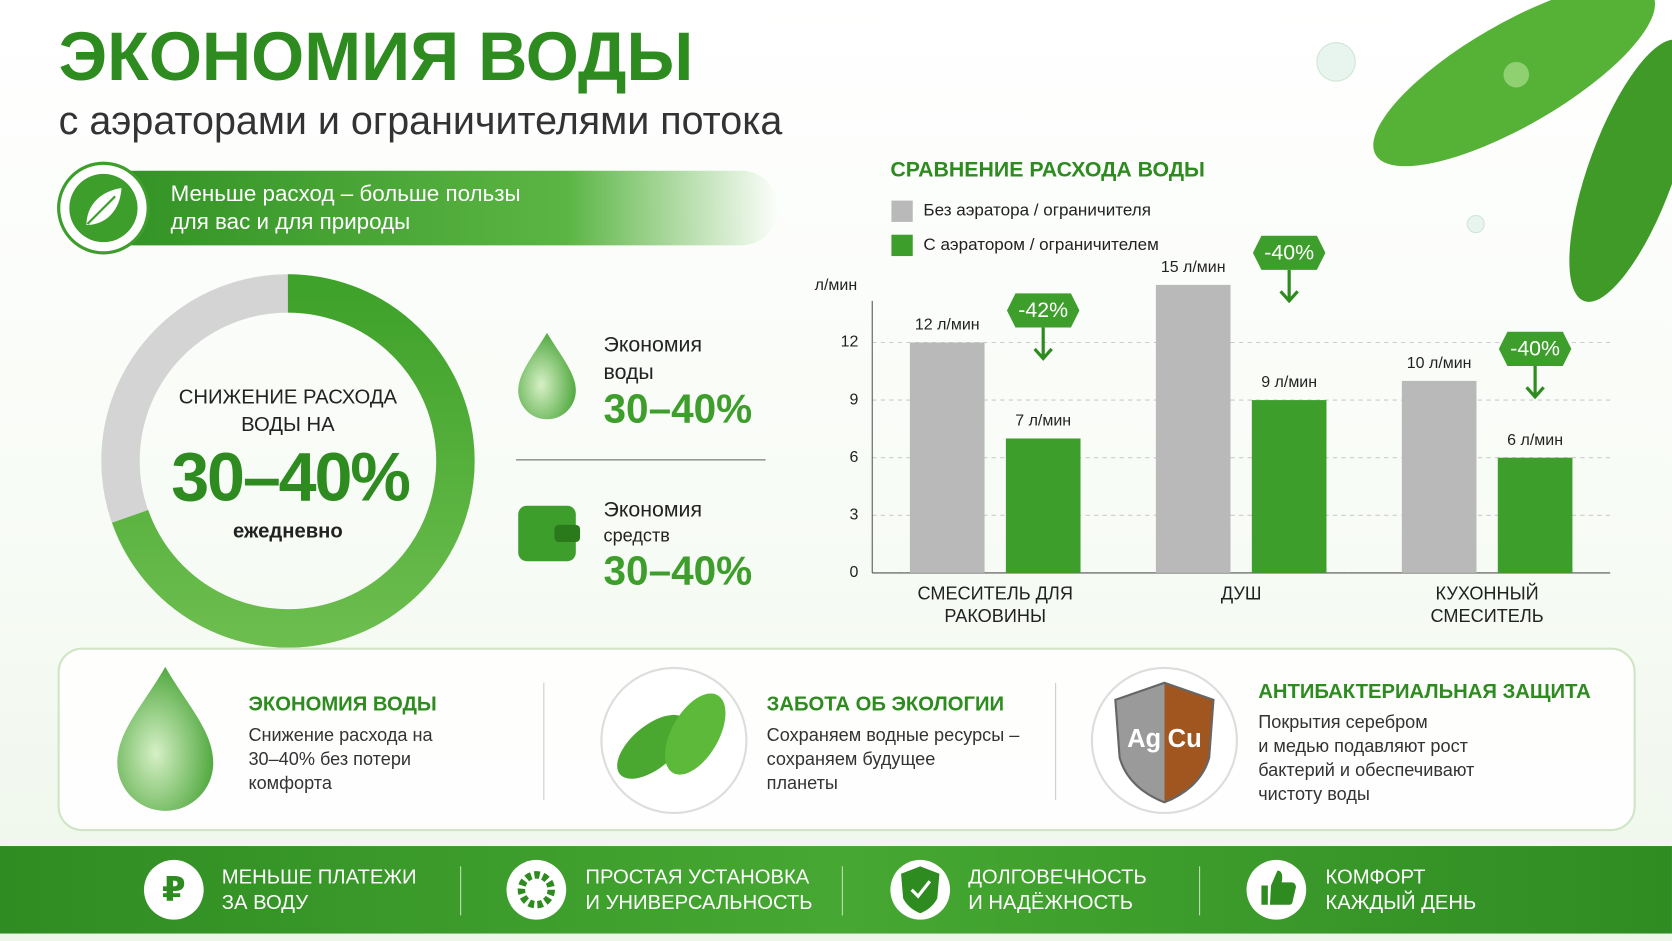  Describe the element at coordinates (1057, 877) in the screenshot. I see `footer-text: ДОЛГОВЕЧНОСТЬ` at that location.